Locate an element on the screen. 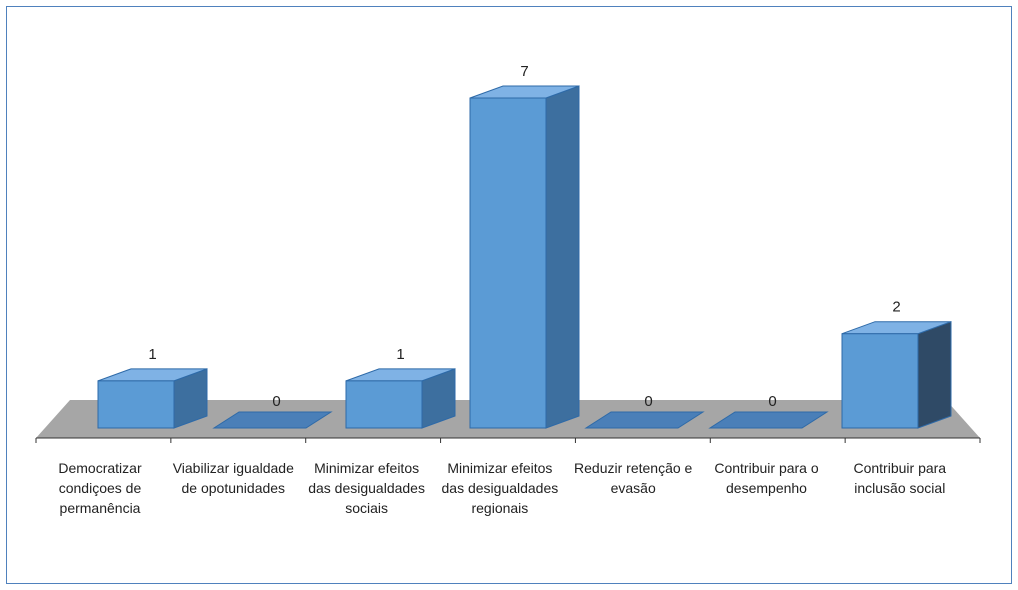 The height and width of the screenshot is (590, 1018). x-tick-label: Reduzir retenção e evasão is located at coordinates (633, 478).